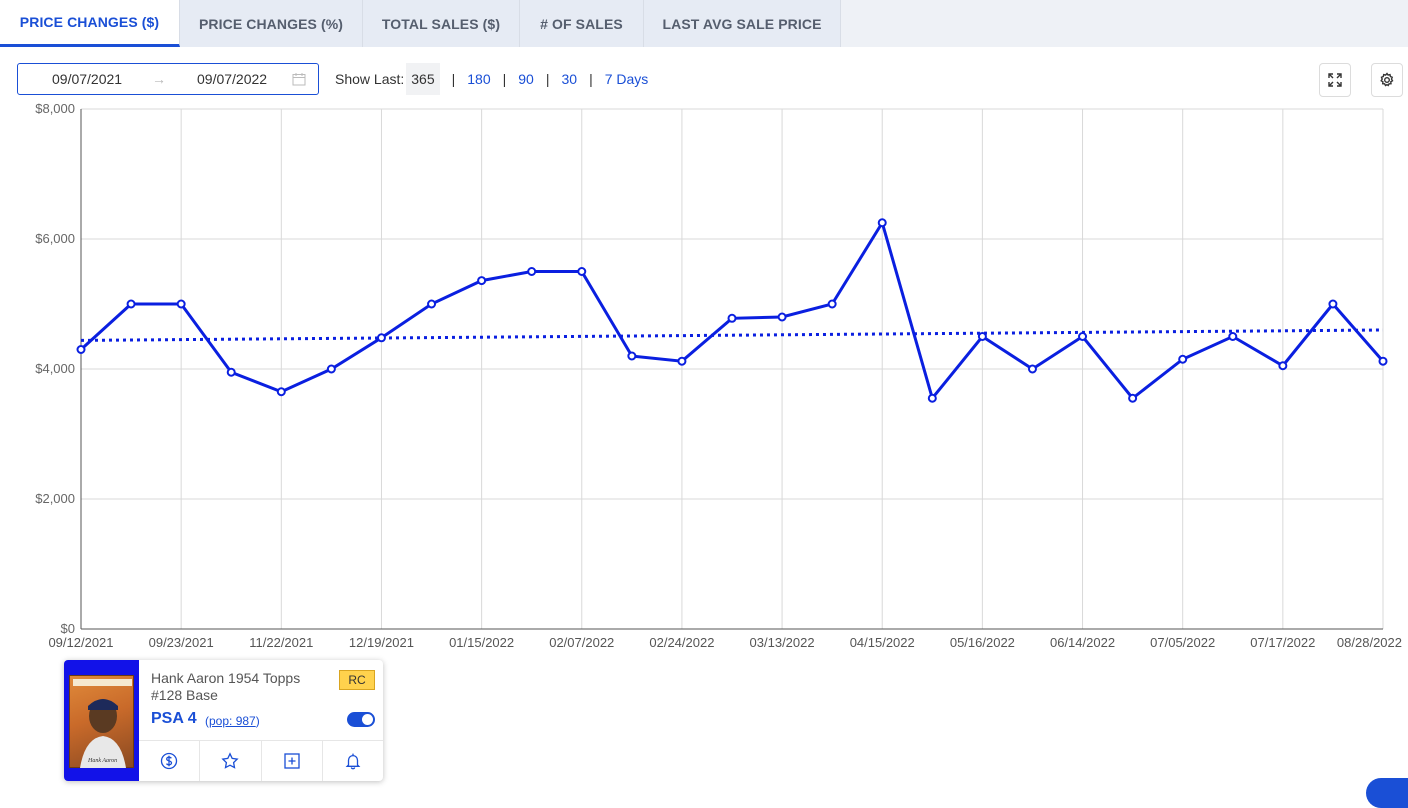 The height and width of the screenshot is (808, 1408). What do you see at coordinates (581, 642) in the screenshot?
I see `x-tick-label: 02/07/2022` at bounding box center [581, 642].